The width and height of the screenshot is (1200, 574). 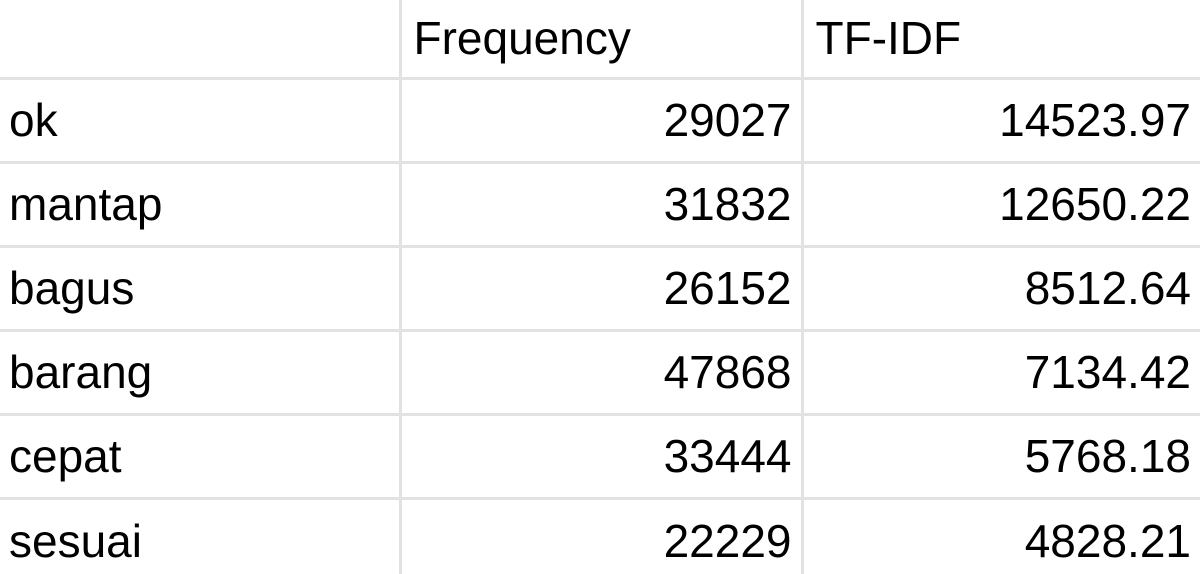 What do you see at coordinates (201, 120) in the screenshot?
I see `term-cell: ok` at bounding box center [201, 120].